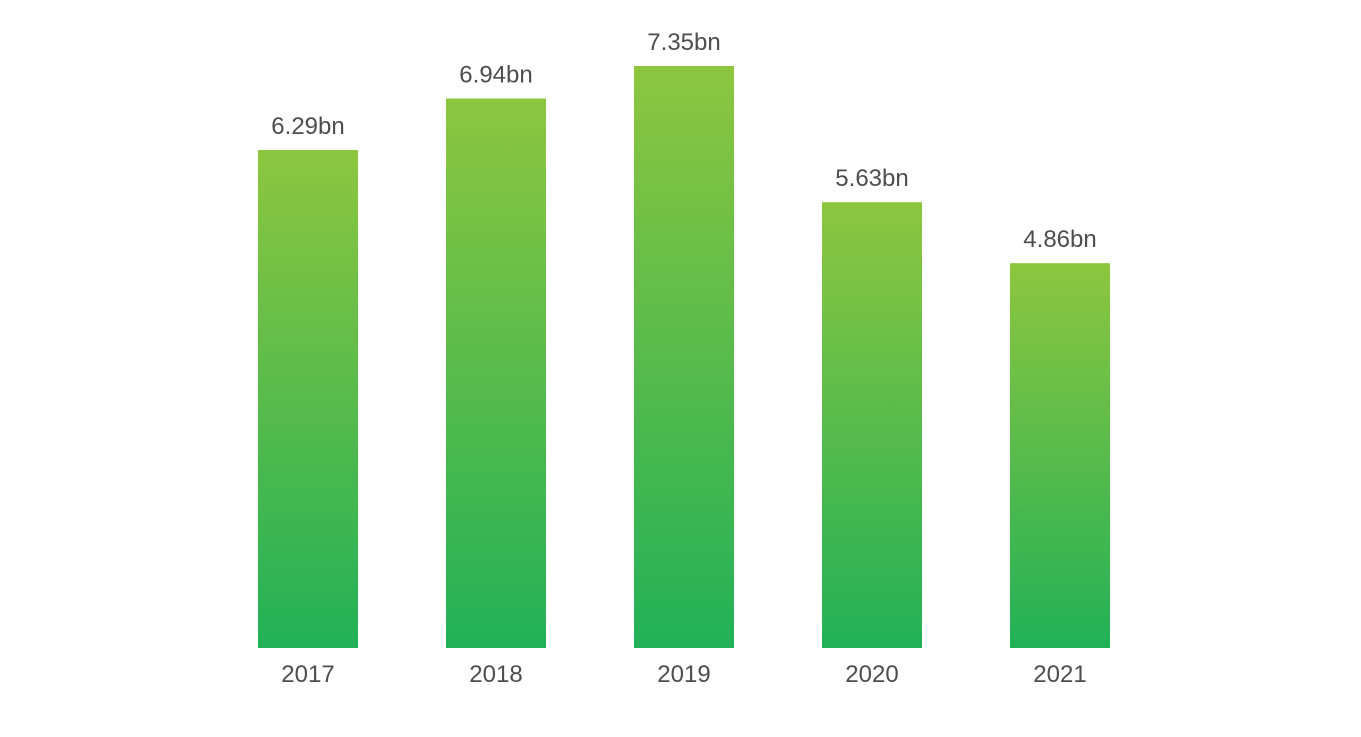  Describe the element at coordinates (496, 373) in the screenshot. I see `bar-2018` at that location.